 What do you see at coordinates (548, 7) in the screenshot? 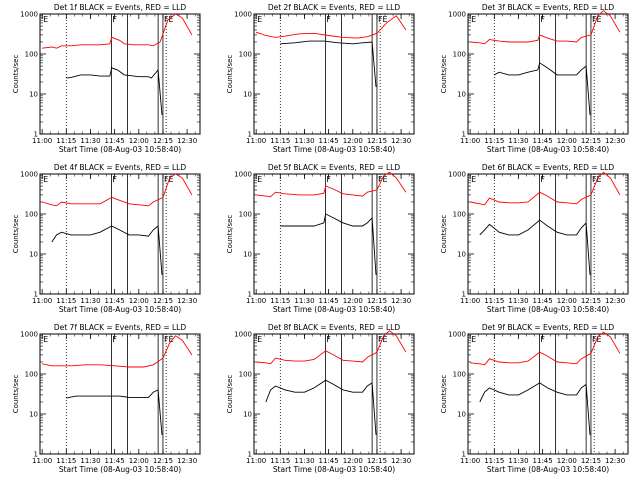
I see `panel-title: Det 3f BLACK = Events, RED = LLD` at bounding box center [548, 7].